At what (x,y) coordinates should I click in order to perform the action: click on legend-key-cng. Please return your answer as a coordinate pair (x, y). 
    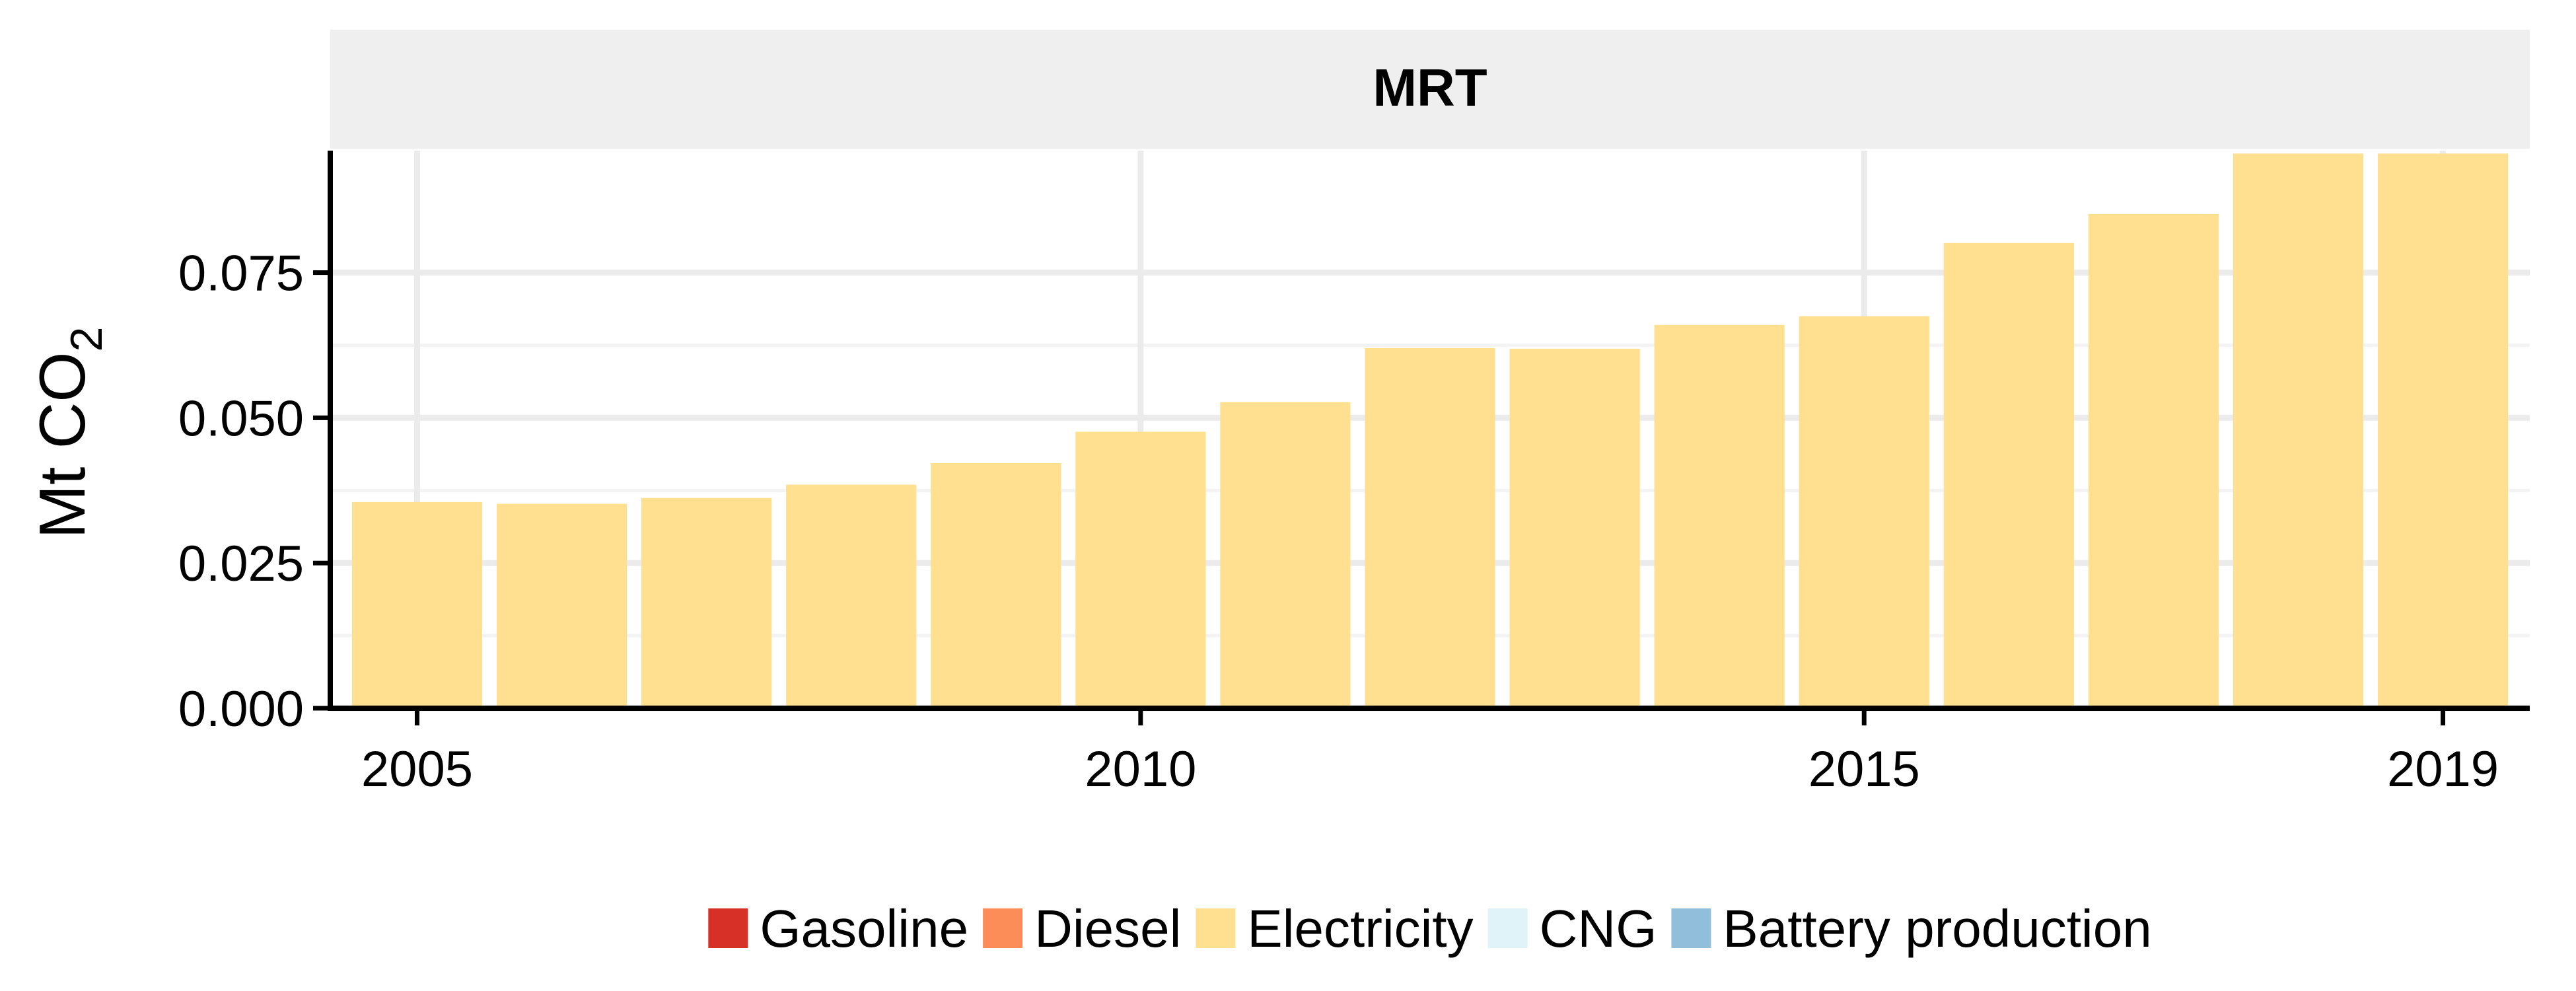
    Looking at the image, I should click on (1507, 928).